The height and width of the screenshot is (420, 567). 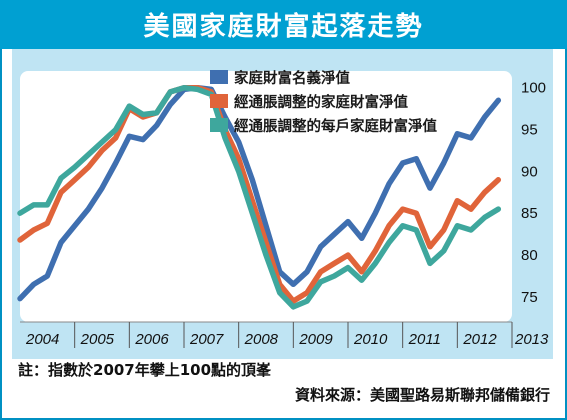 What do you see at coordinates (531, 339) in the screenshot?
I see `x-tick-label-2013: 2013` at bounding box center [531, 339].